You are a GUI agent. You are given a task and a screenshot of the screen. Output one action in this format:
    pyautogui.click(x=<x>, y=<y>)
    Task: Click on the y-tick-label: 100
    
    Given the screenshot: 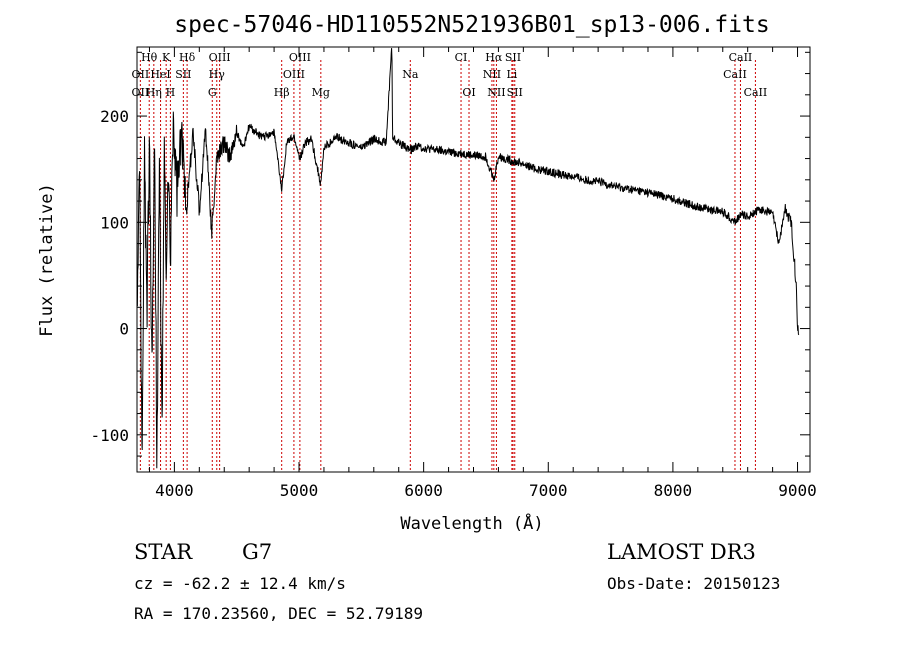 What is the action you would take?
    pyautogui.click(x=114, y=222)
    